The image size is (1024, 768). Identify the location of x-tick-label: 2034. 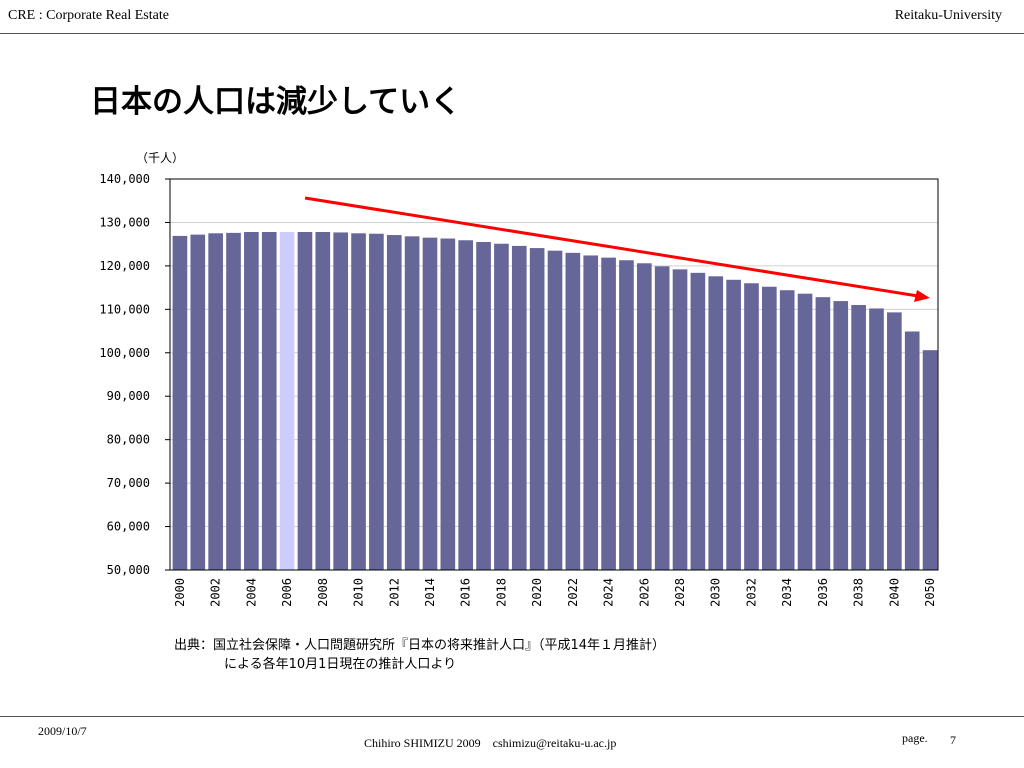
(787, 592).